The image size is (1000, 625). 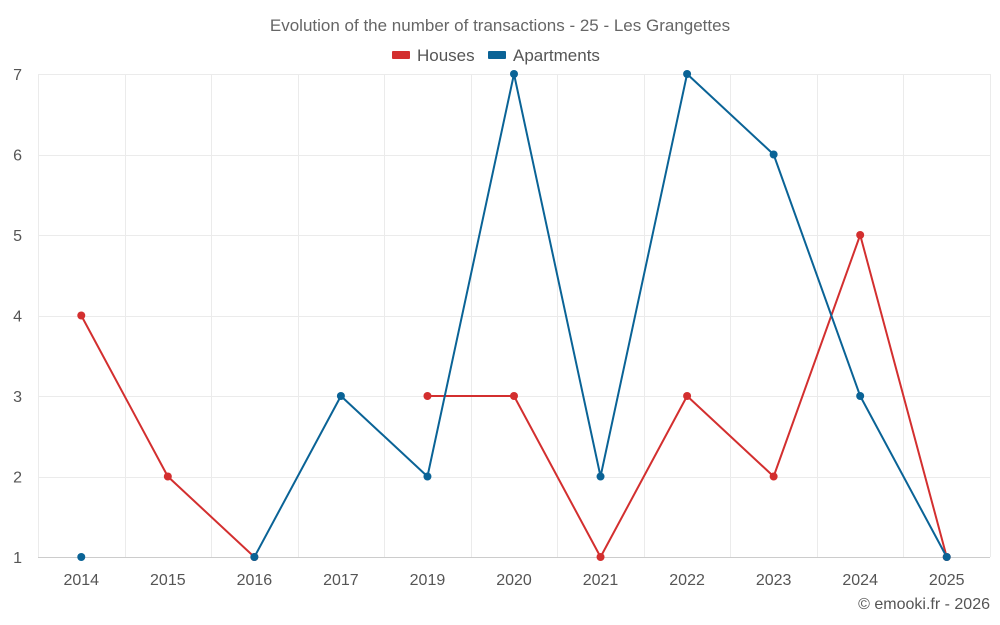 I want to click on x-tick-label: 2017, so click(x=341, y=580).